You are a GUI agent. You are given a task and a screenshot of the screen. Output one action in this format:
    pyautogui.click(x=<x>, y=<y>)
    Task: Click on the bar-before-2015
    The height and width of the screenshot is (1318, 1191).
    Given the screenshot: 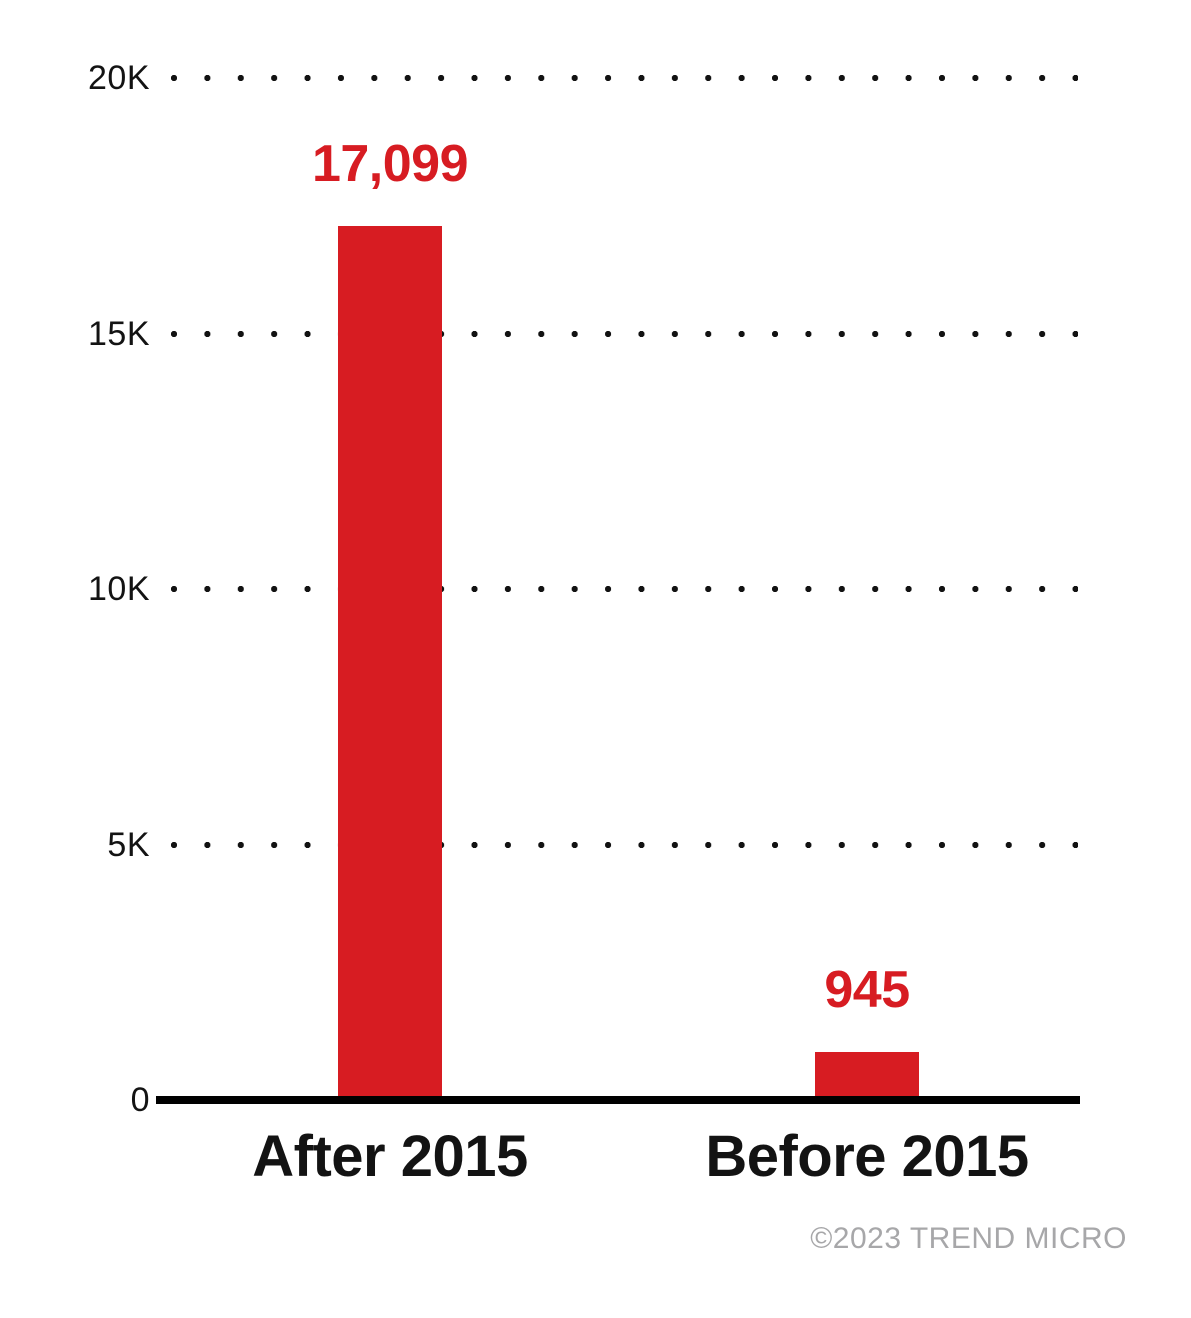 What is the action you would take?
    pyautogui.click(x=867, y=1076)
    